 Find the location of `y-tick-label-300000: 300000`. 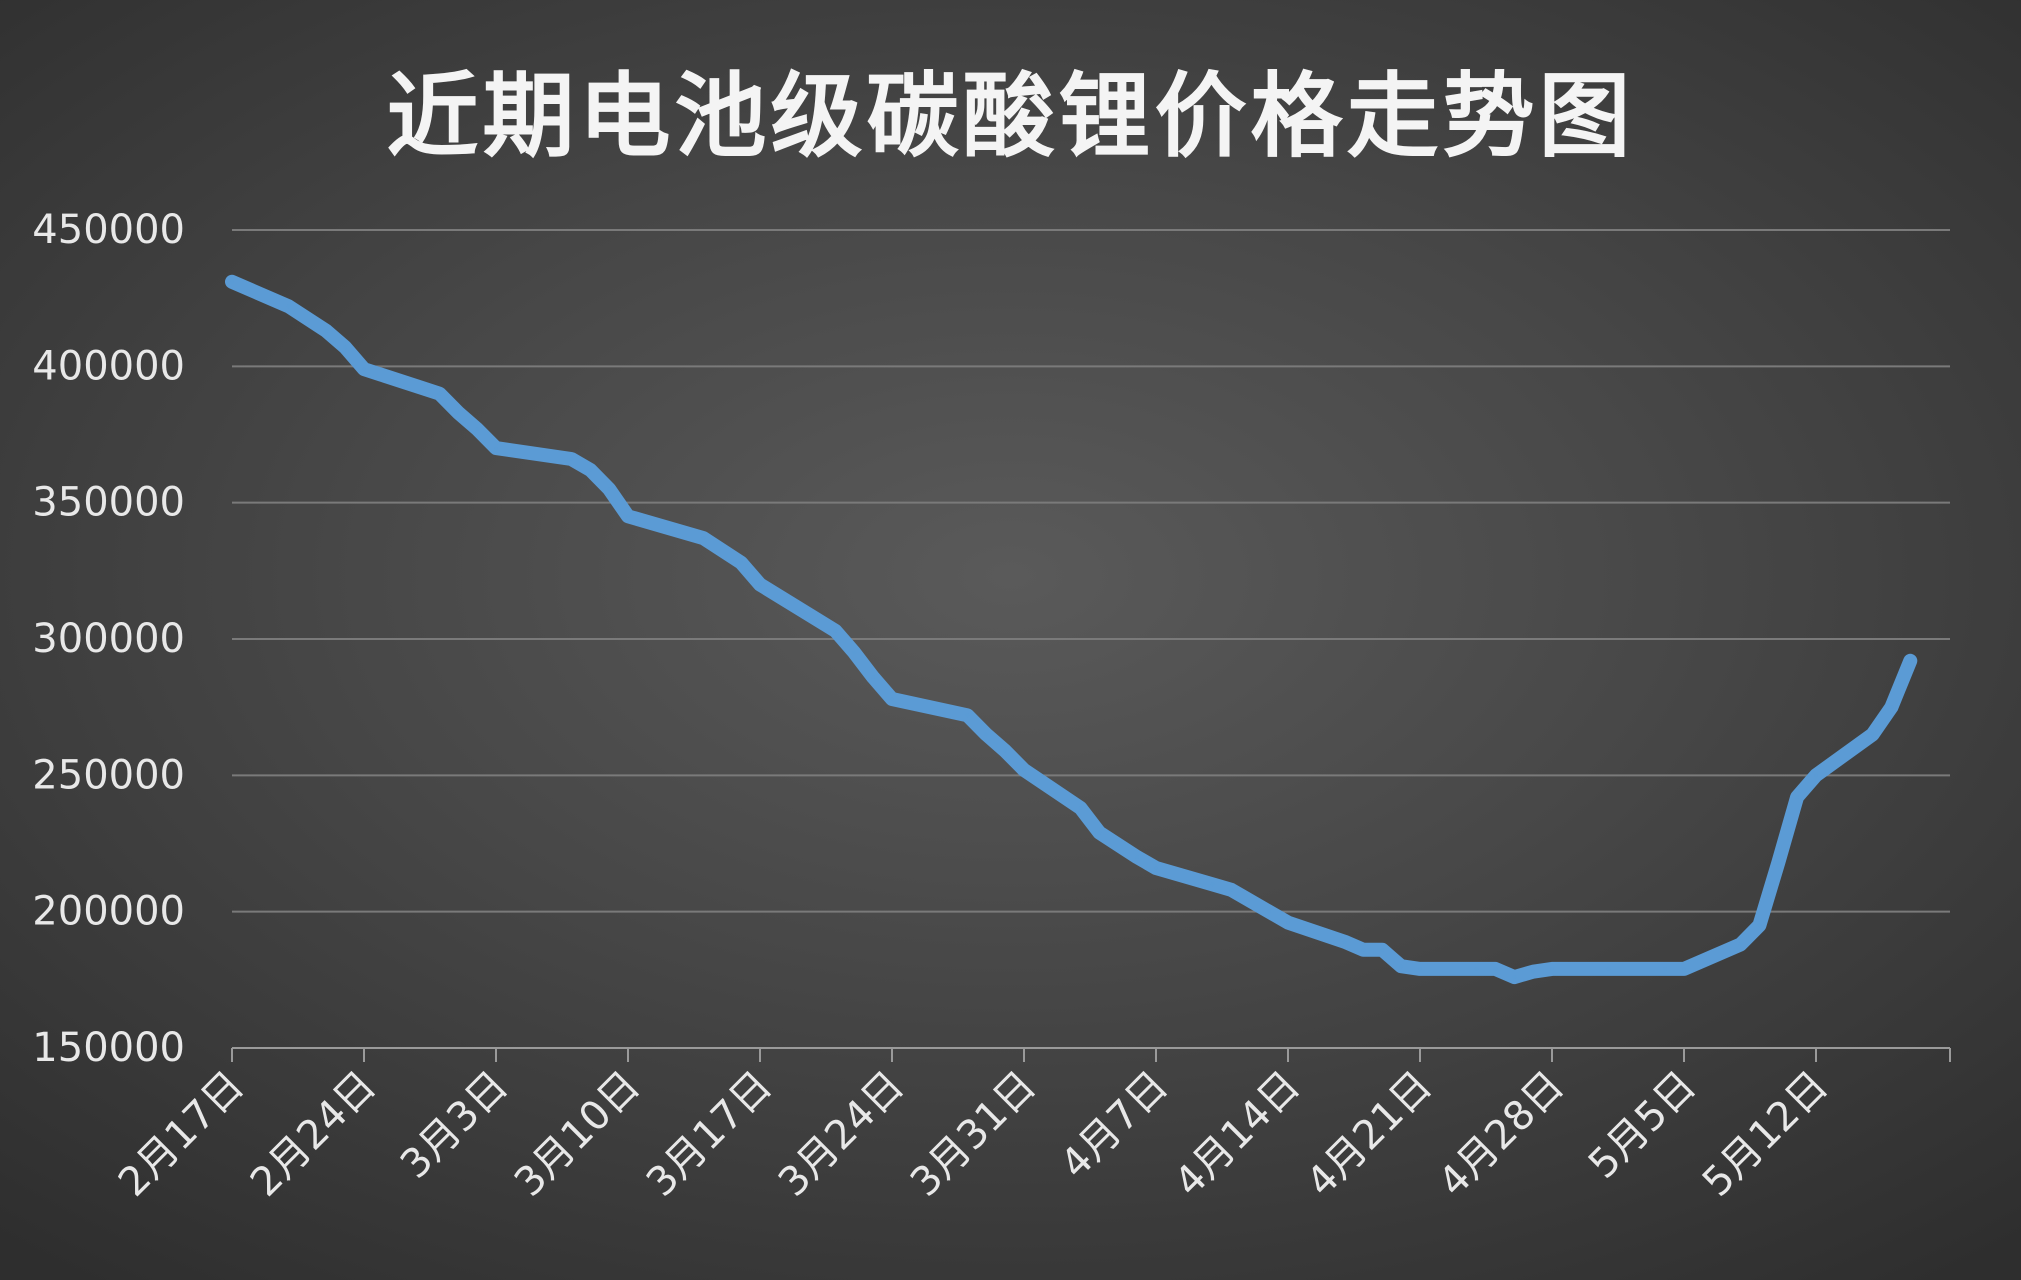

y-tick-label-300000: 300000 is located at coordinates (108, 639).